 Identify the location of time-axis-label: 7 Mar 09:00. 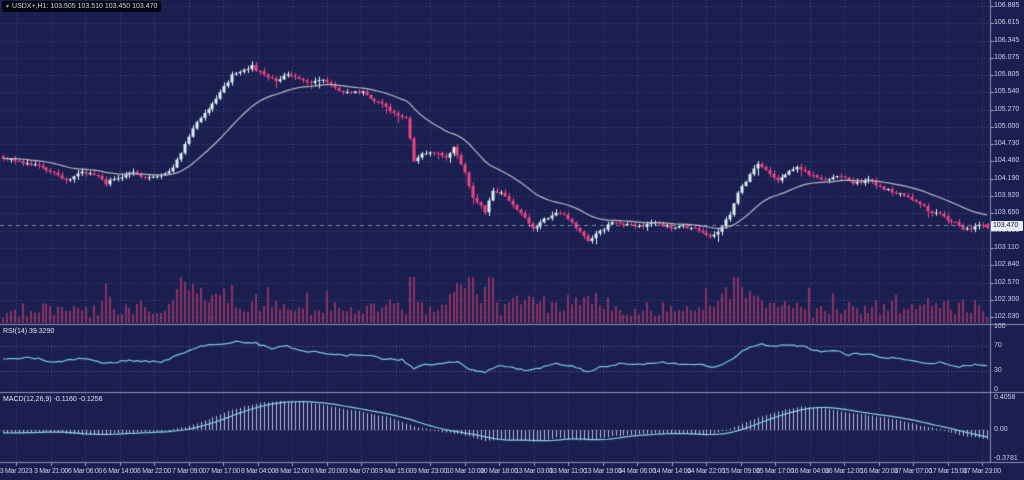
(189, 471).